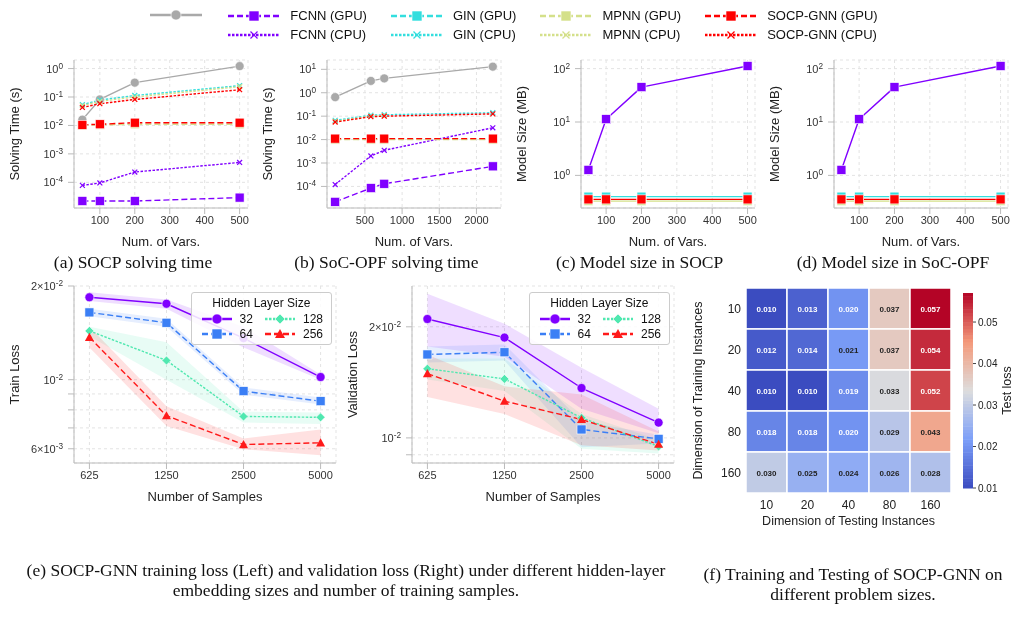  What do you see at coordinates (14, 374) in the screenshot?
I see `y-axis-title: Train Loss` at bounding box center [14, 374].